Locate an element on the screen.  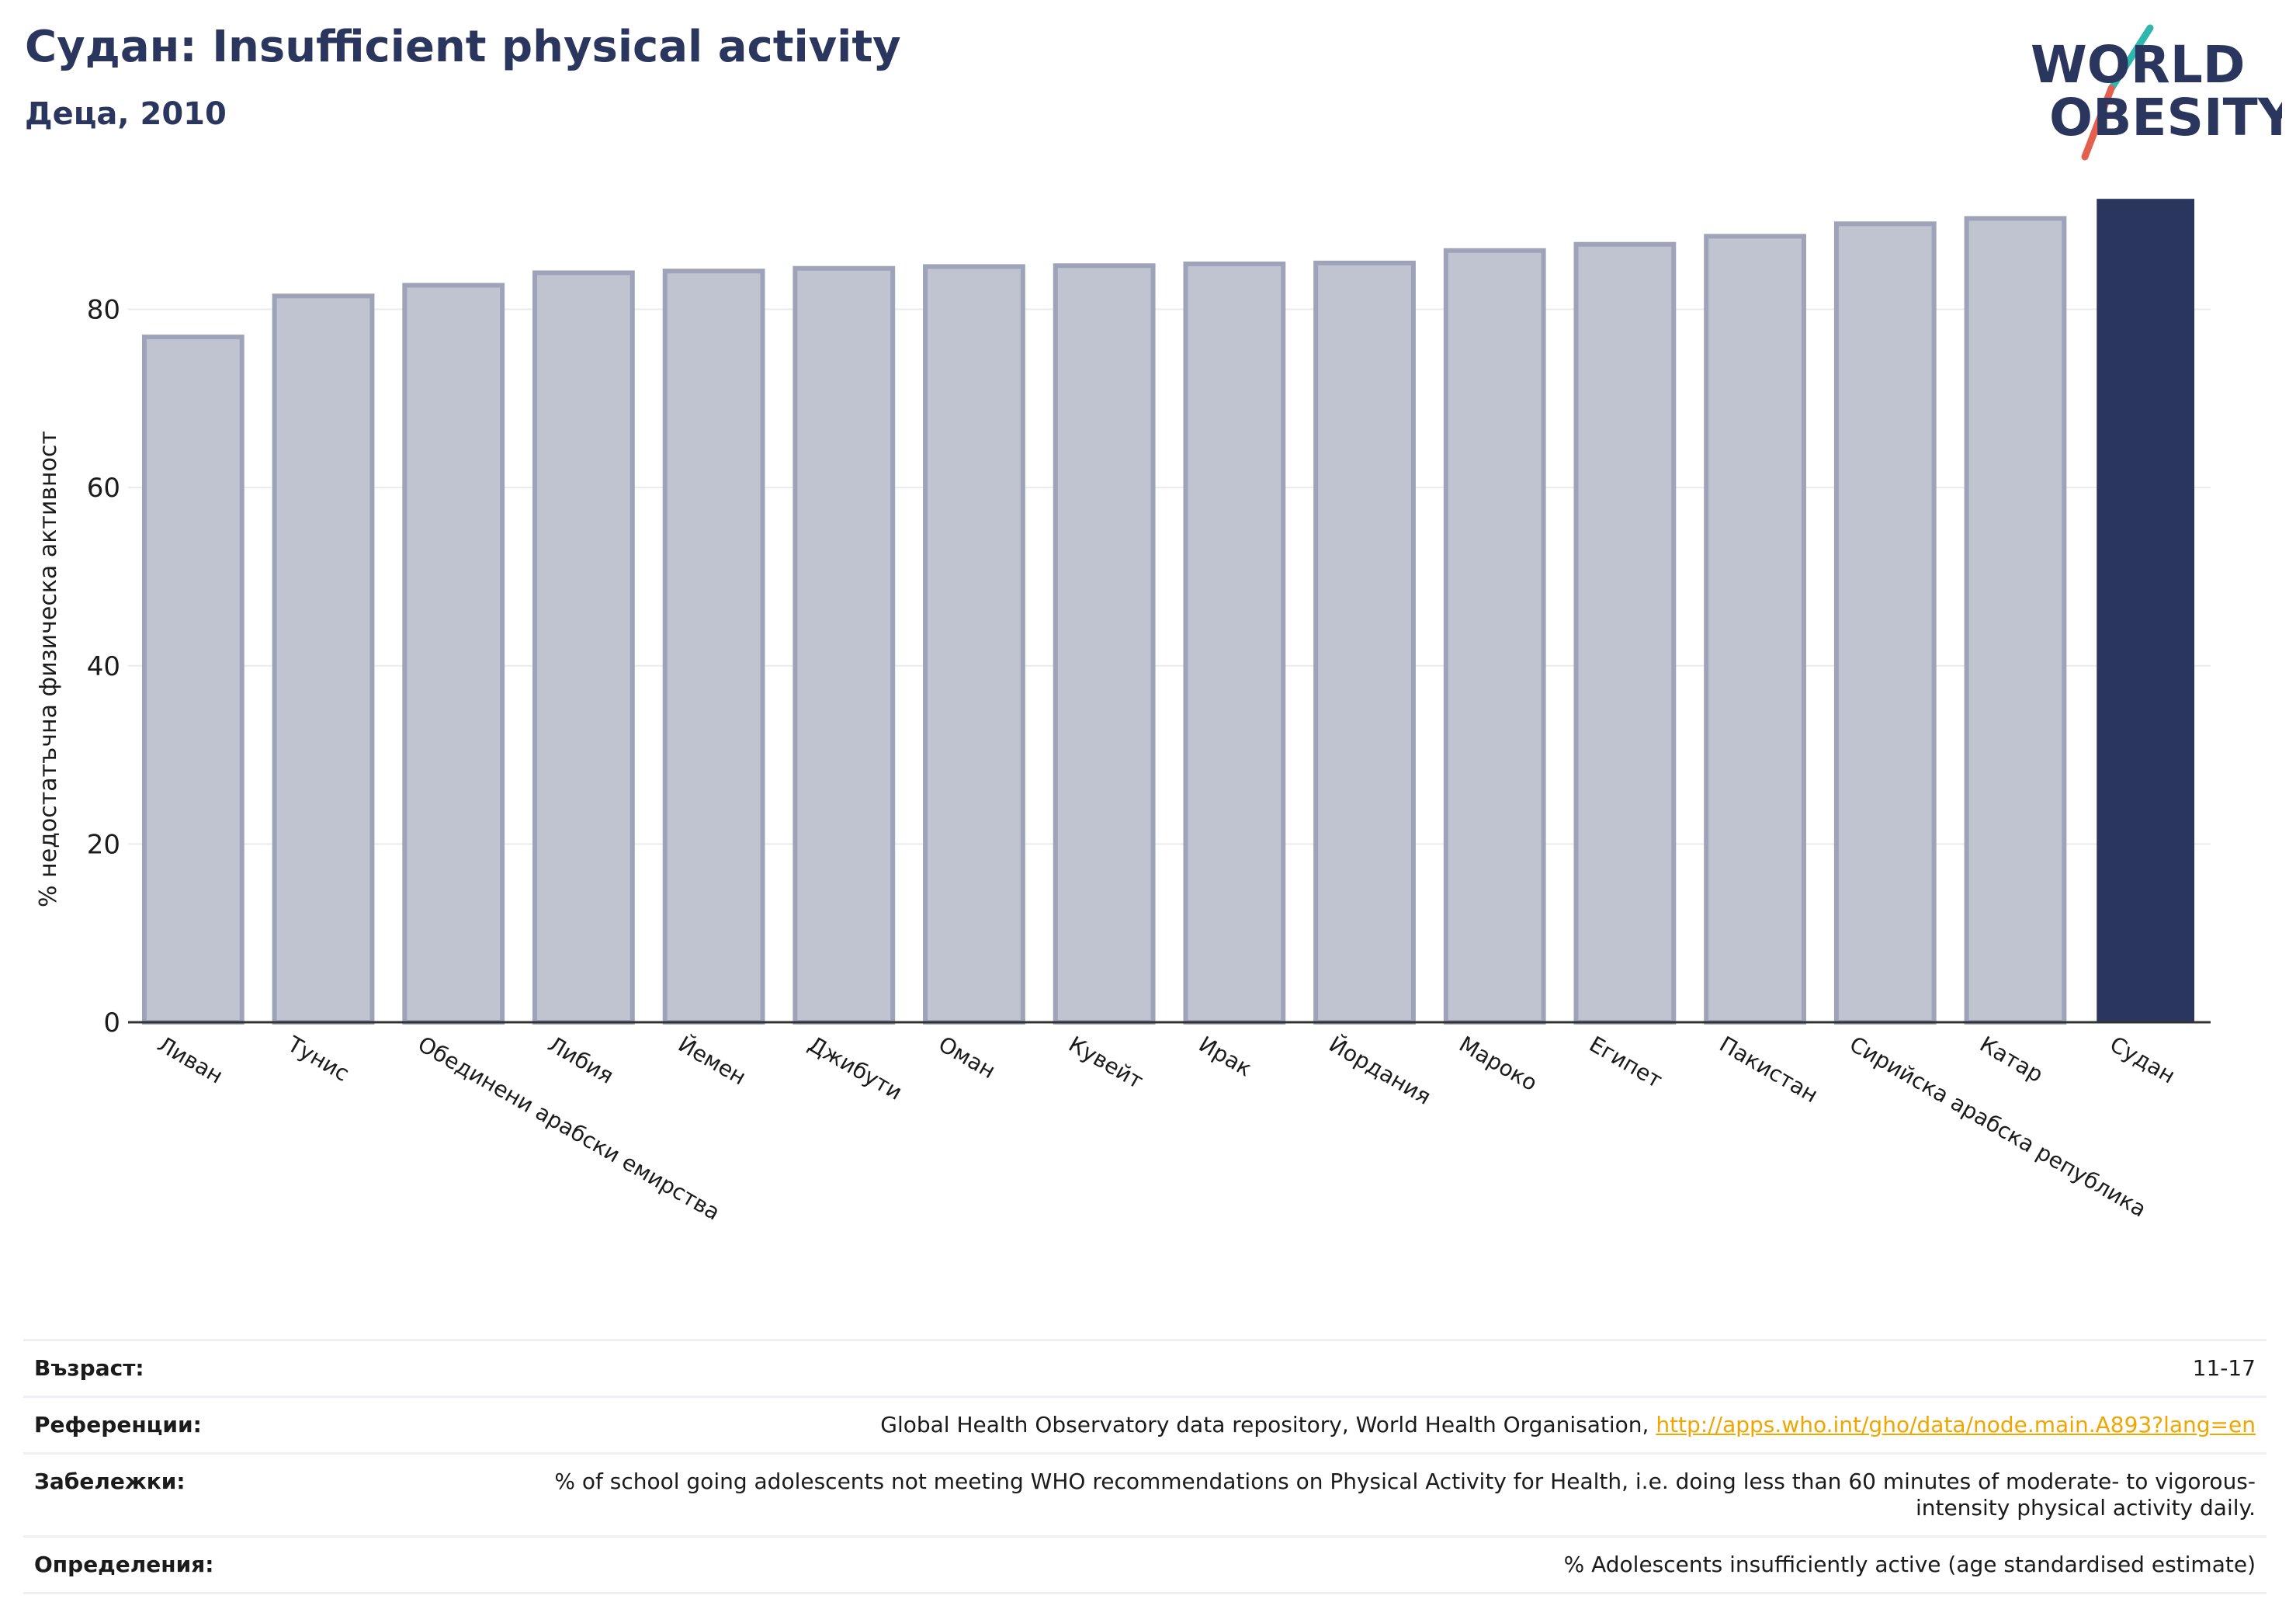
x-tick-label: Ливан is located at coordinates (190, 1059).